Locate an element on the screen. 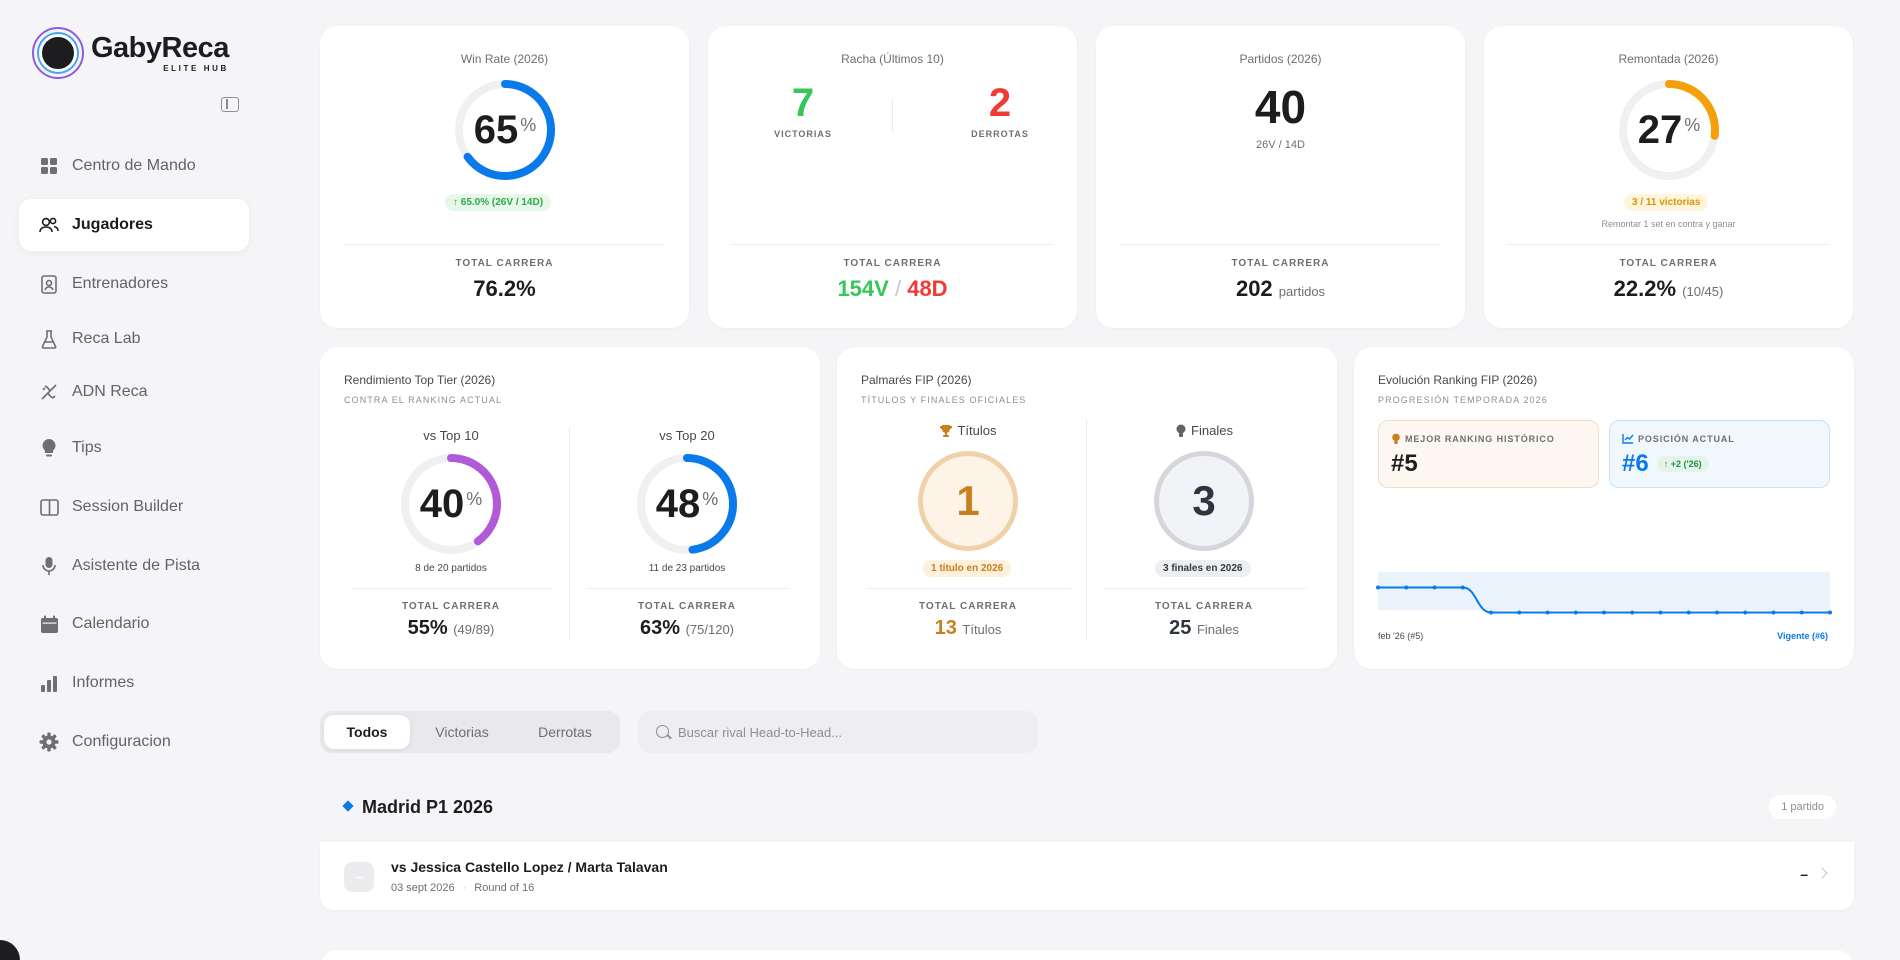  current-ranking-value: #6 is located at coordinates (1635, 463).